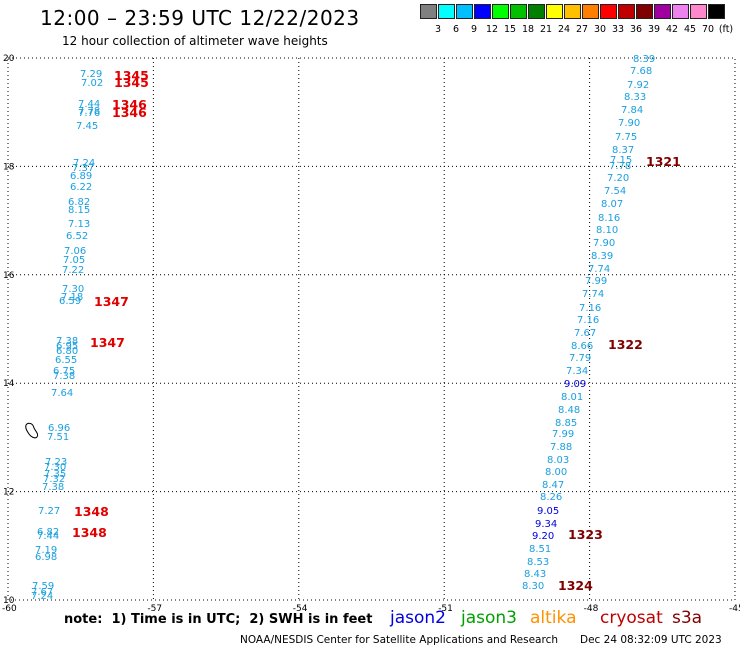 This screenshot has height=650, width=740. Describe the element at coordinates (654, 29) in the screenshot. I see `scale-label: 39` at that location.